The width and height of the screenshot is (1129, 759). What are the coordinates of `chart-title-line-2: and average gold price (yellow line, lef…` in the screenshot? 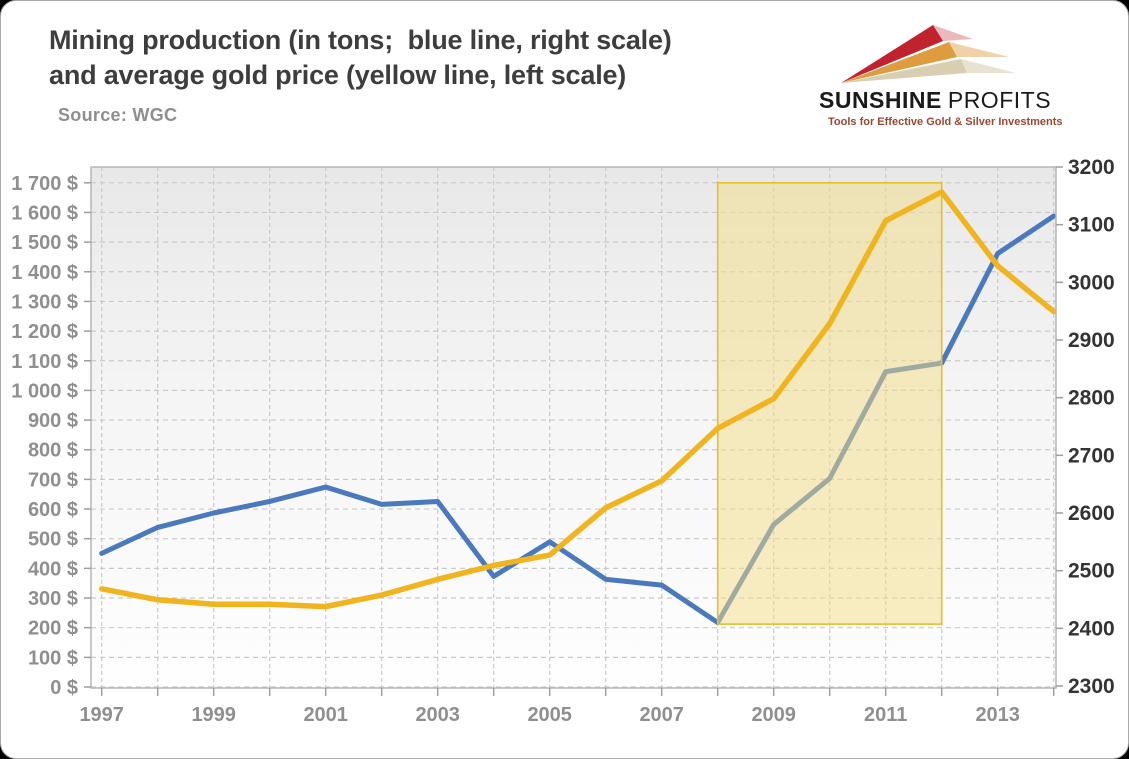 It's located at (338, 75).